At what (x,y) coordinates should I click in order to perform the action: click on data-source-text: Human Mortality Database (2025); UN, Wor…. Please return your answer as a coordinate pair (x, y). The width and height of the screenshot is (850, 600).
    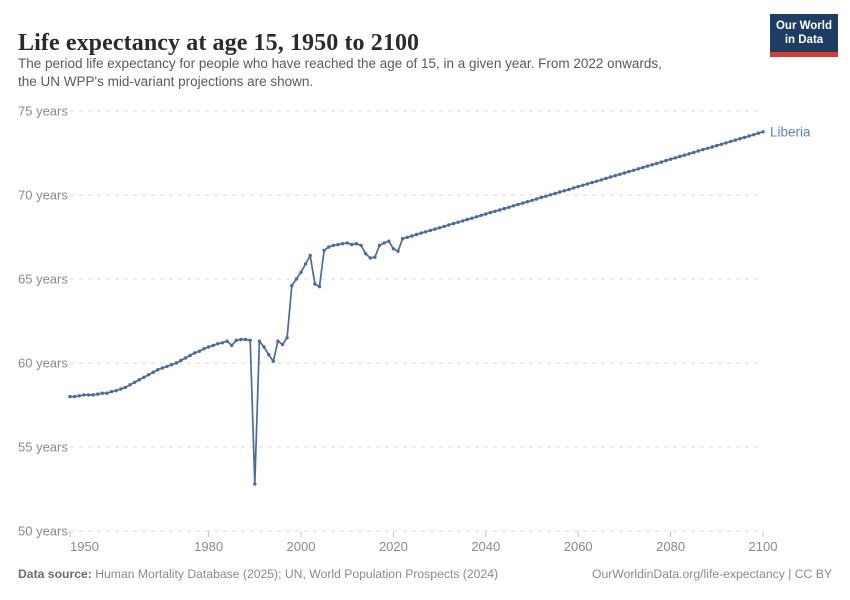
    Looking at the image, I should click on (295, 574).